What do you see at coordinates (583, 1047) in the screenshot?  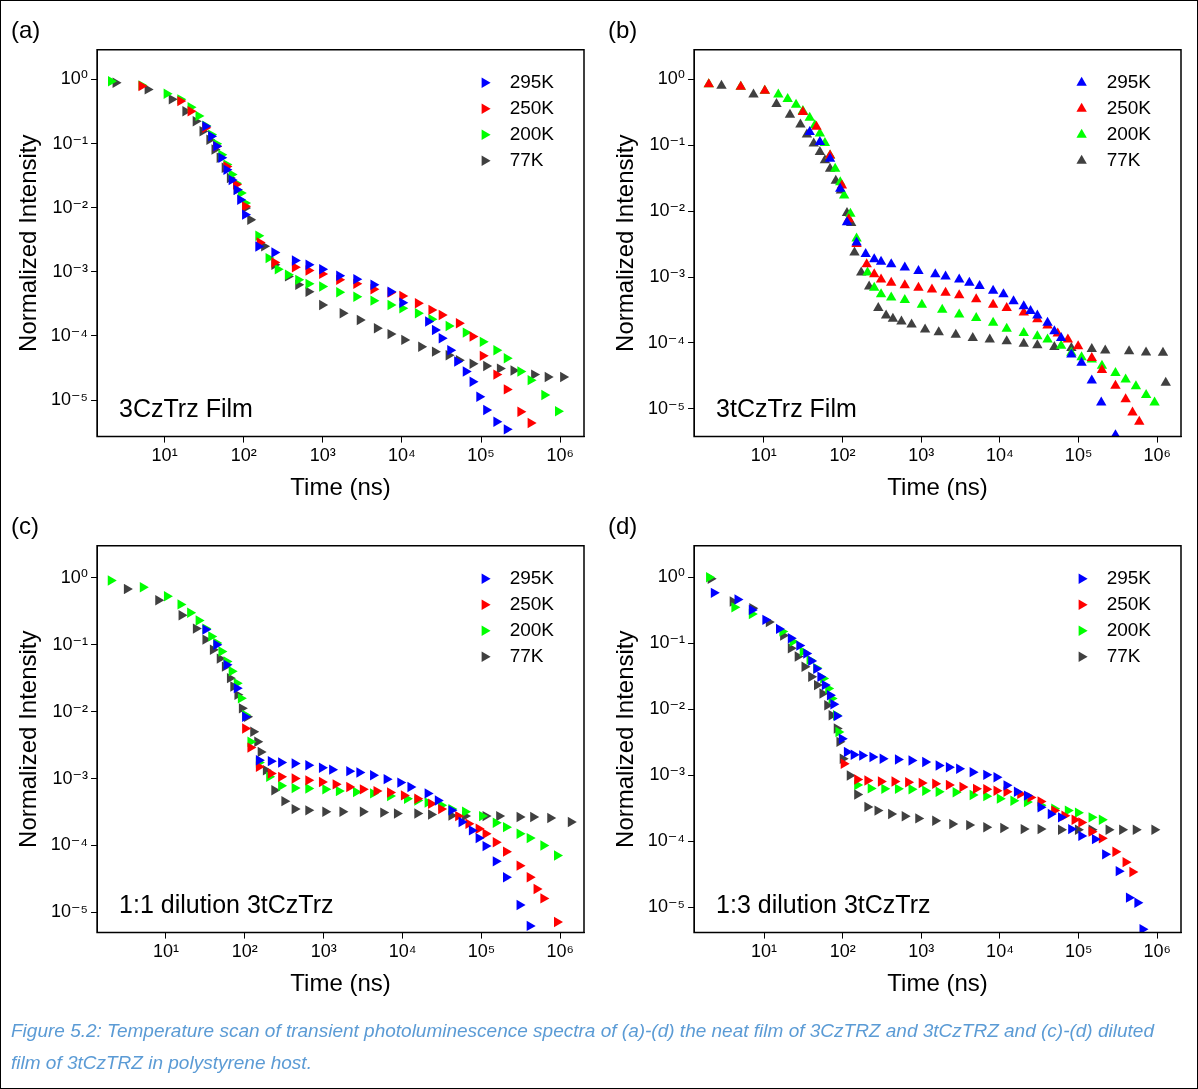 I see `caption: Figure 5.2: Temperature scan of transient photoluminescence spectra of (a)-(d) the neat film of 3CzTRZ and 3tCzTRZ and (c)-(d) diluted film of 3tCzTRZ in polystyrene host.` at bounding box center [583, 1047].